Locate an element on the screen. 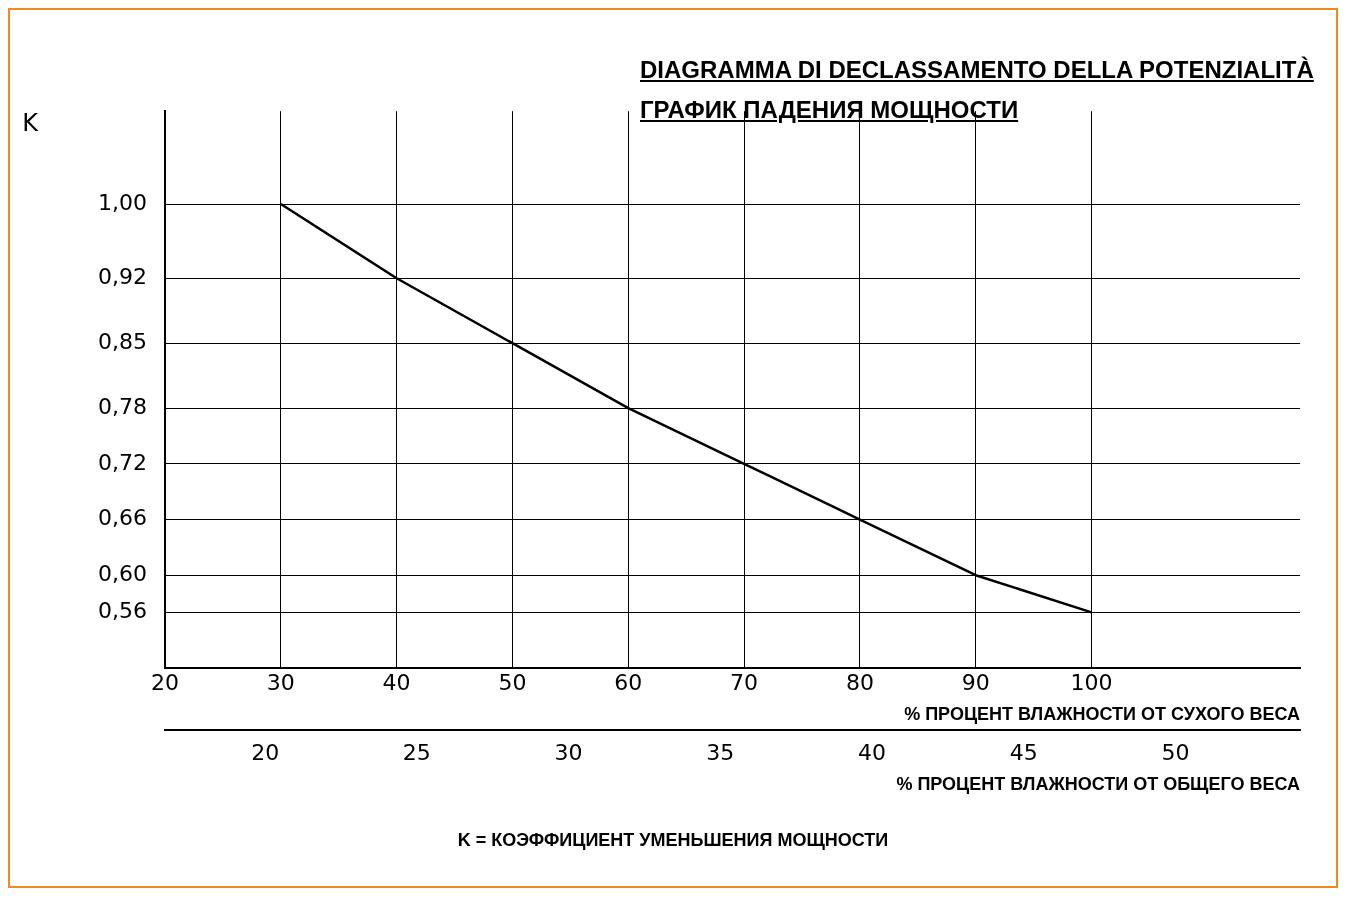  x2-tick-label: 25 is located at coordinates (416, 752).